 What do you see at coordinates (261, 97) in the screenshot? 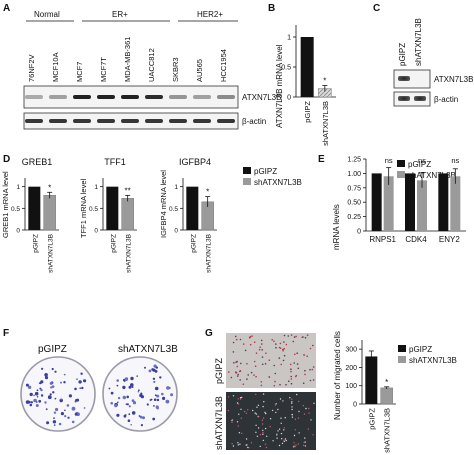
I see `blot-a-label-atxn7l3b: ATXN7L3B` at bounding box center [261, 97].